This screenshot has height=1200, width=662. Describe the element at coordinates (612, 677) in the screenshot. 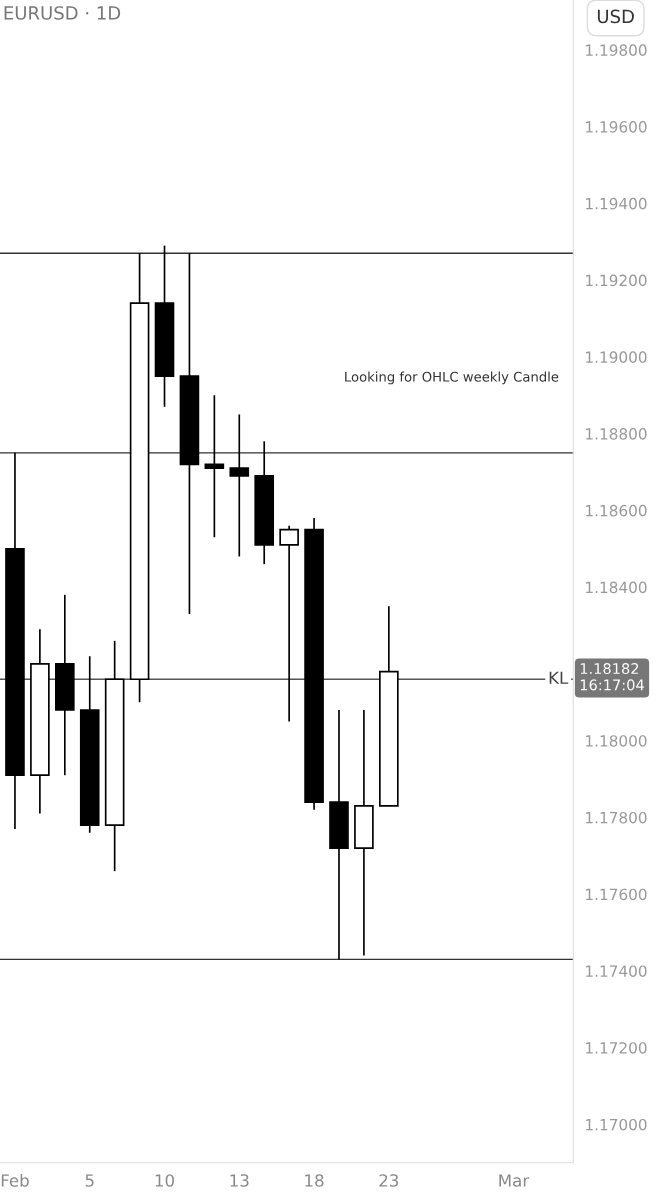

I see `text: 1.18182 16:17:04` at that location.